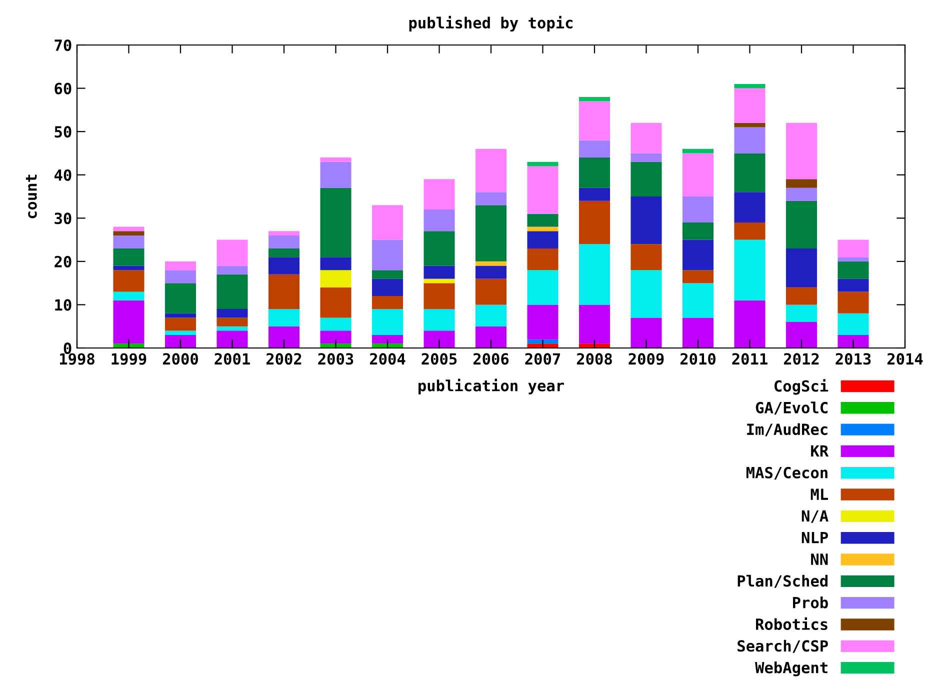 Image resolution: width=930 pixels, height=687 pixels. I want to click on legend-label: WebAgent, so click(791, 669).